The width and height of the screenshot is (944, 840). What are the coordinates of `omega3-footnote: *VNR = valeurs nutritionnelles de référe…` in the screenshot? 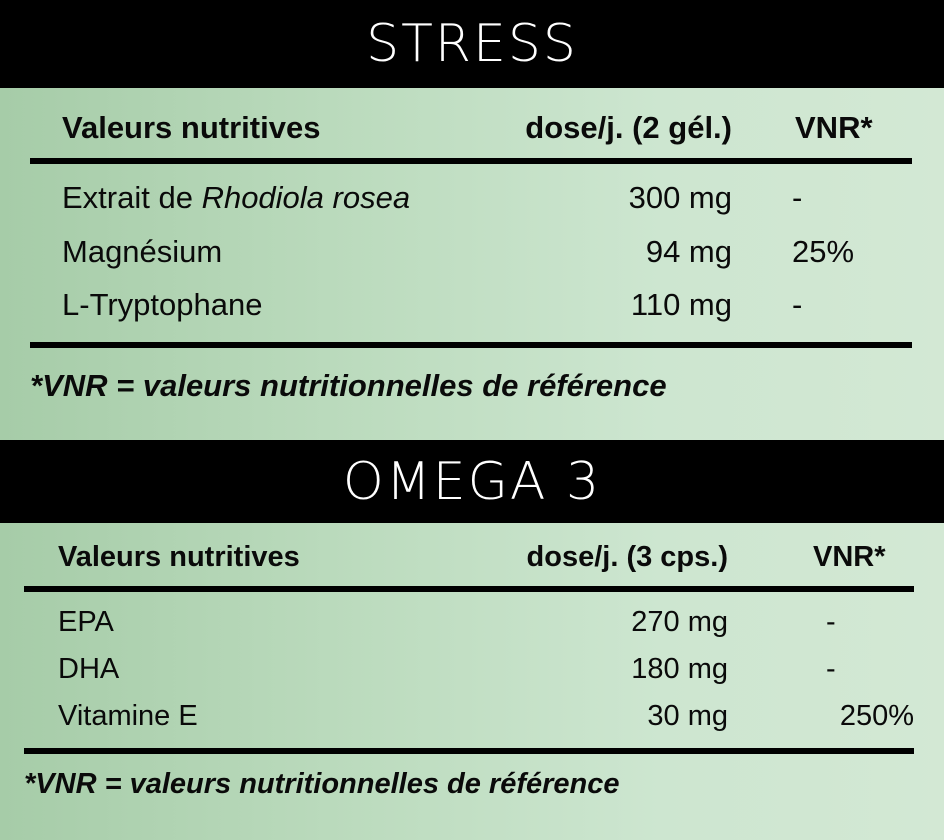 It's located at (322, 784).